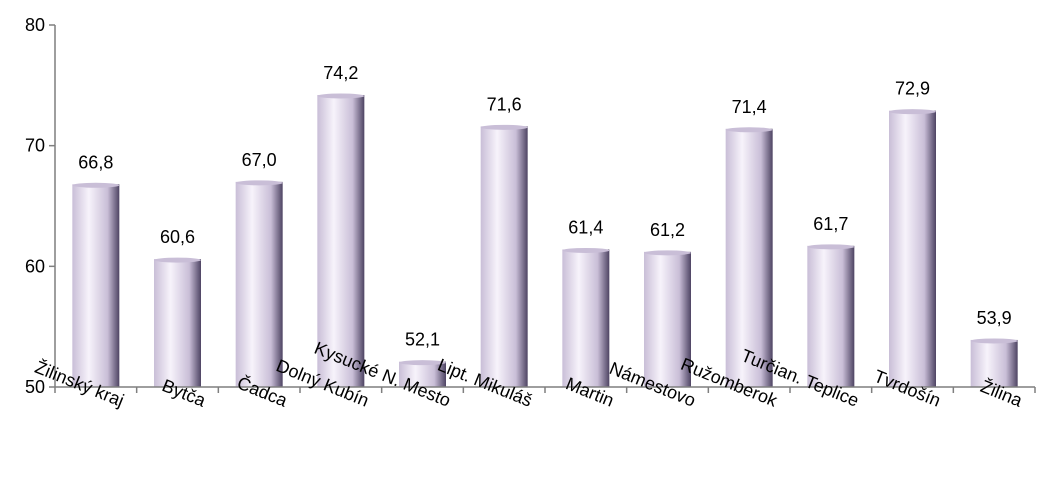  What do you see at coordinates (994, 318) in the screenshot?
I see `data-label: 53,9` at bounding box center [994, 318].